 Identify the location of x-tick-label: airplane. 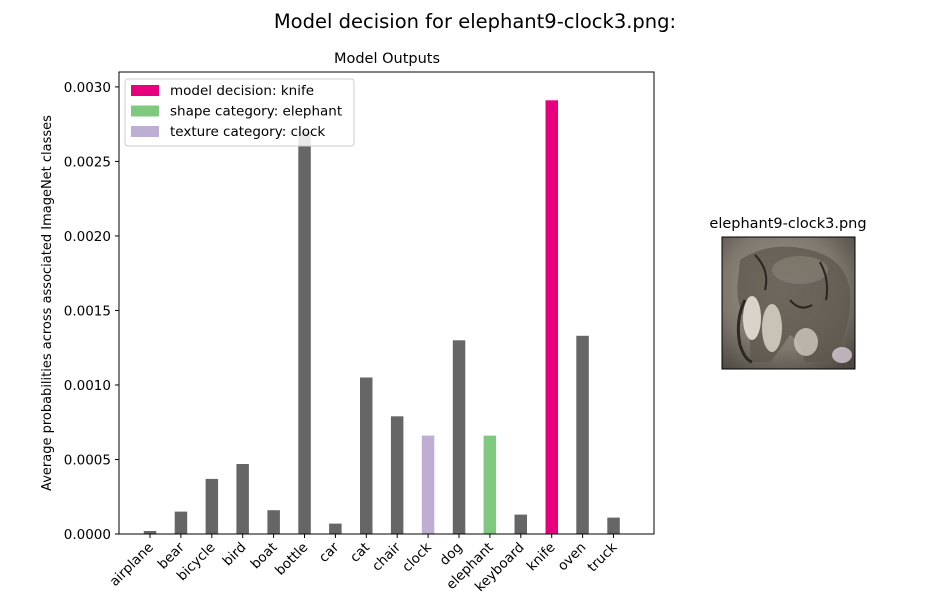
(132, 565).